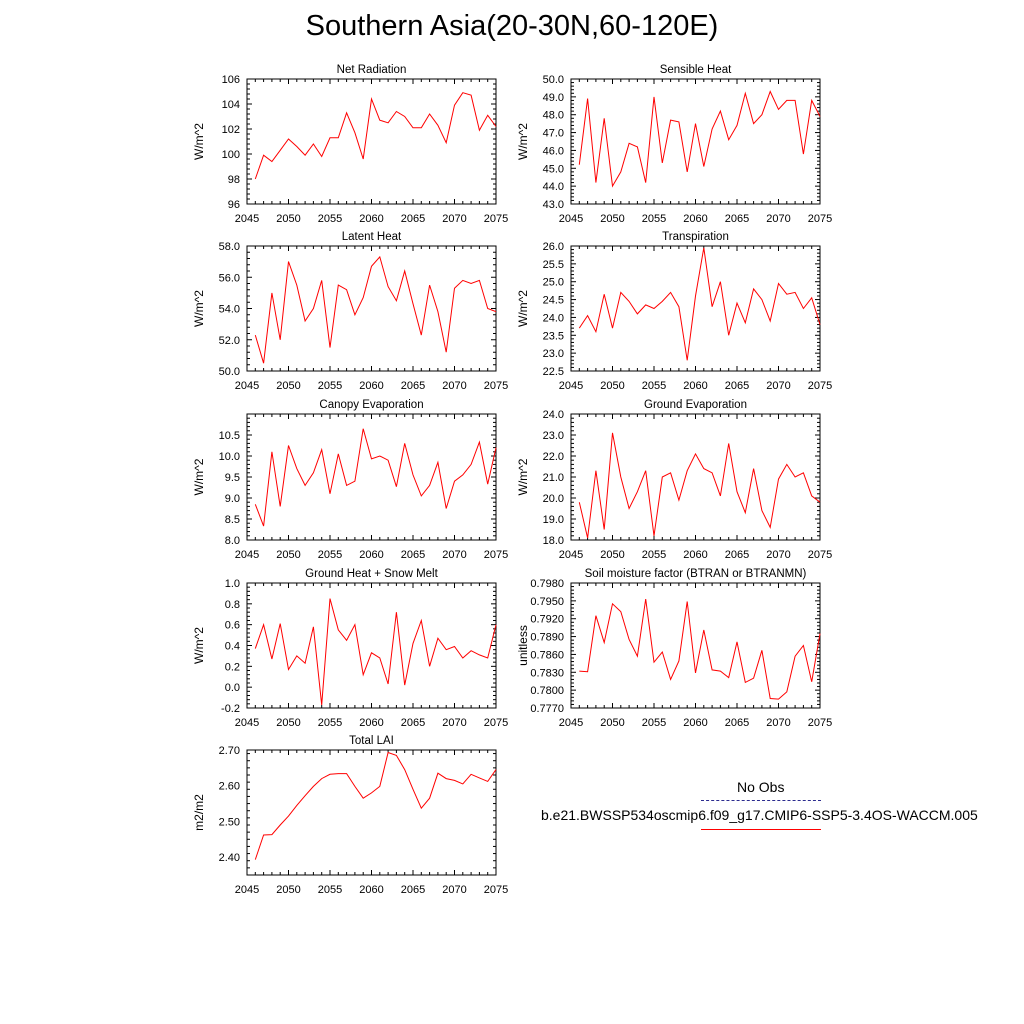  Describe the element at coordinates (247, 555) in the screenshot. I see `panel-5-x-tick-label: 2045` at that location.